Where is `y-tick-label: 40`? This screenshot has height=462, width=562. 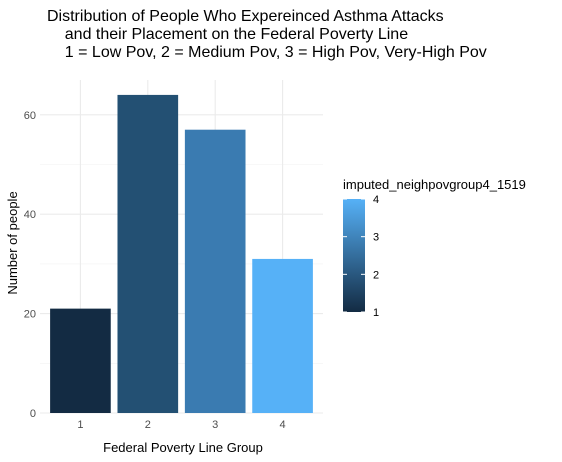 y-tick-label: 40 is located at coordinates (30, 215).